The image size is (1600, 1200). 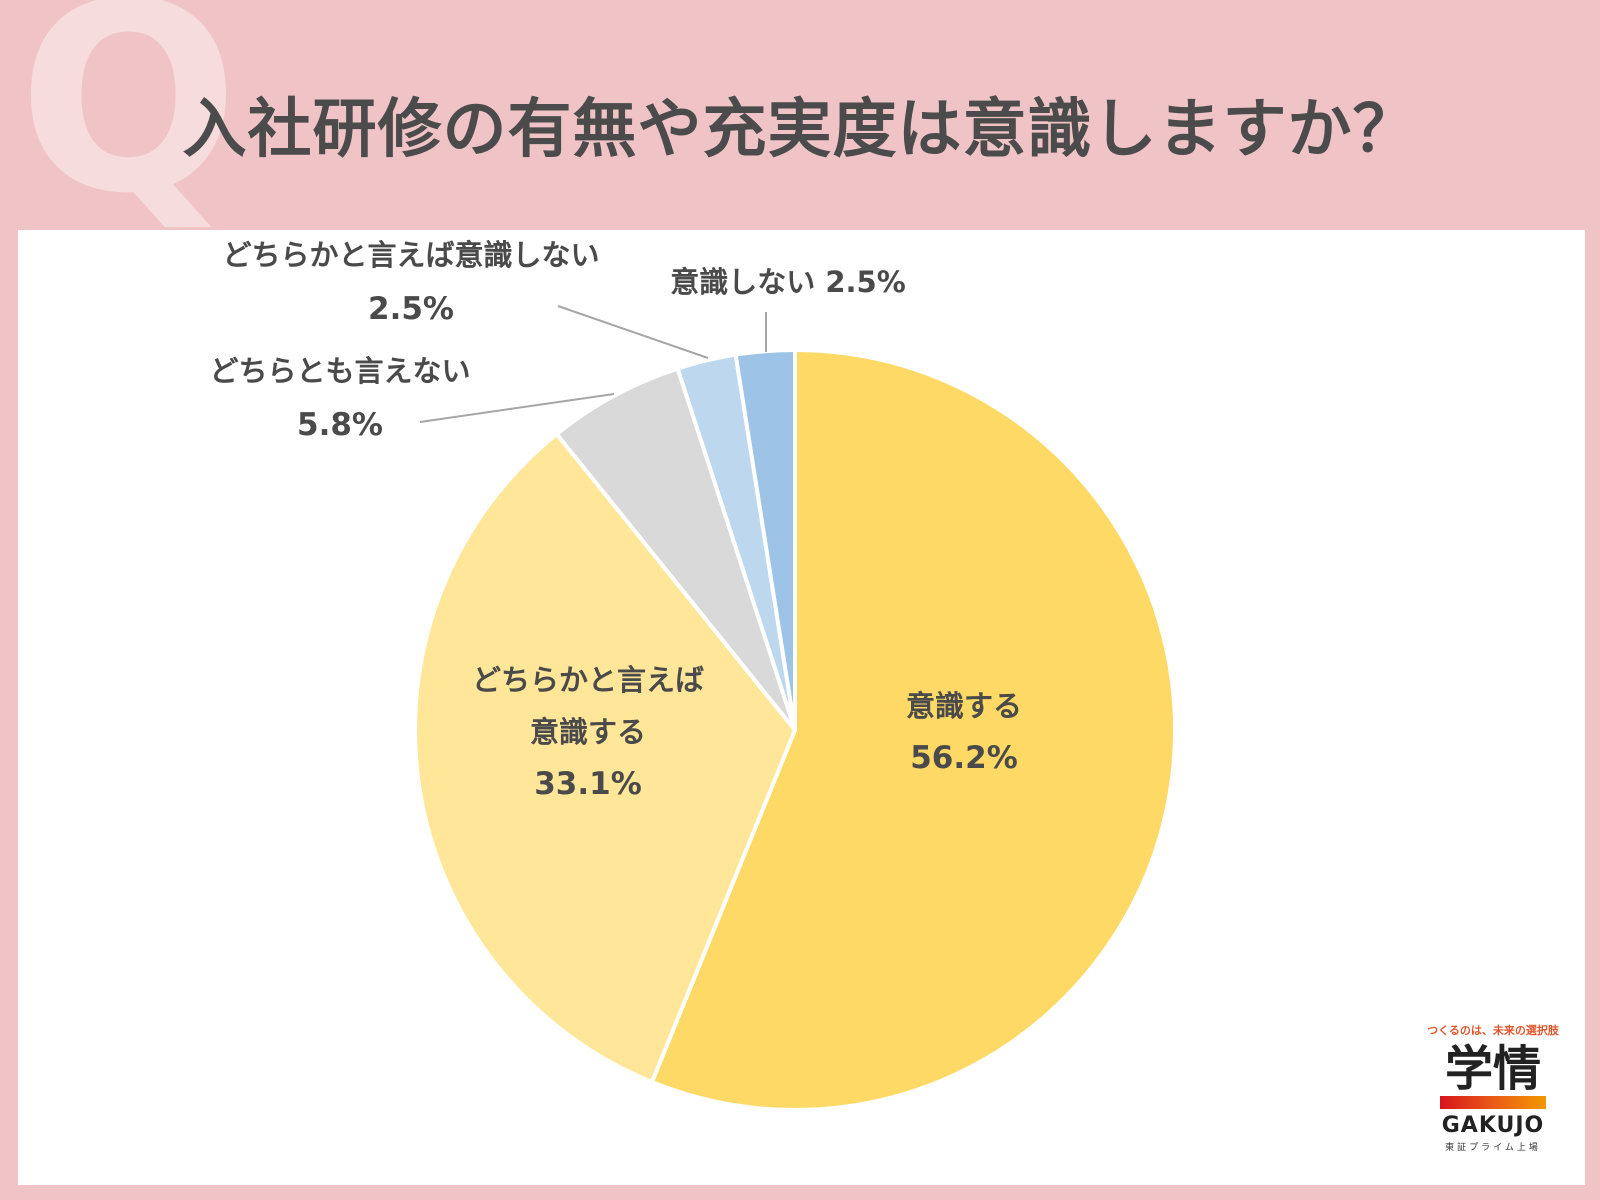 What do you see at coordinates (410, 255) in the screenshot?
I see `slice-label-4-line-1: どちらかと言えば意識しない` at bounding box center [410, 255].